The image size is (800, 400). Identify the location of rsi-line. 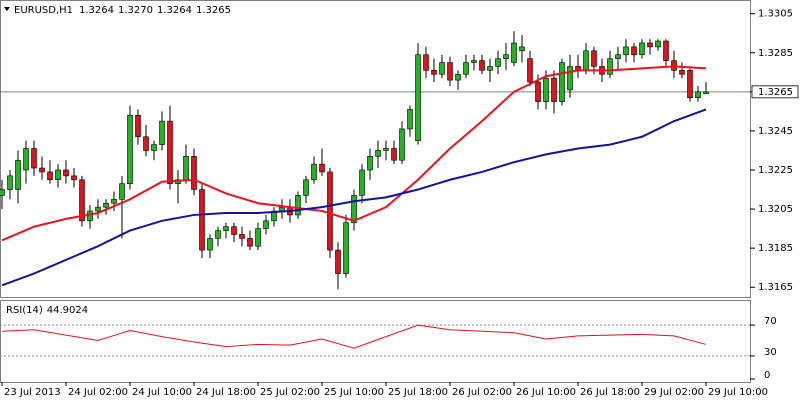
(354, 336).